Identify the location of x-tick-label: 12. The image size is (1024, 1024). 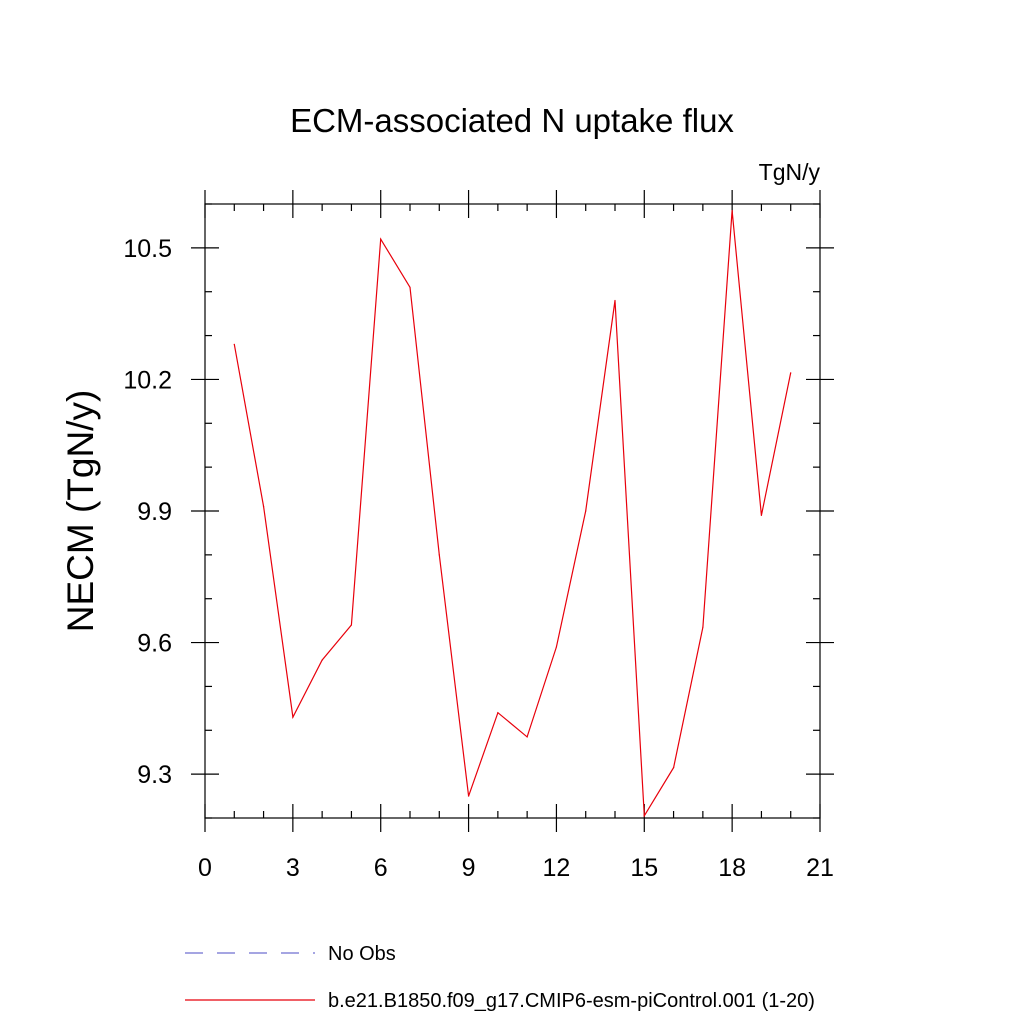
(557, 868).